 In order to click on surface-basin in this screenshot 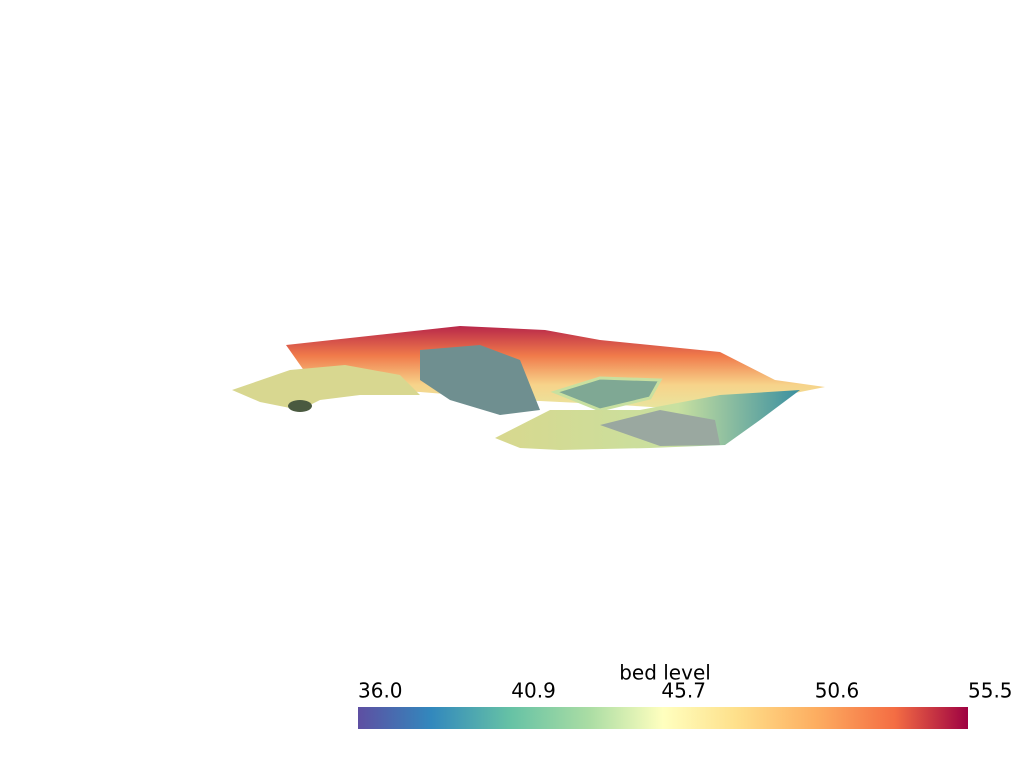, I will do `click(606, 394)`.